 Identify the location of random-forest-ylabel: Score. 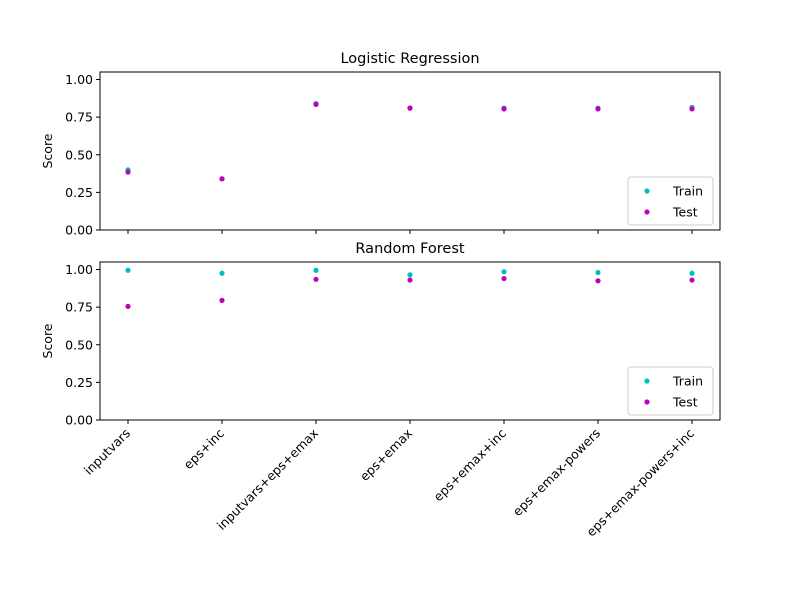
(47, 340).